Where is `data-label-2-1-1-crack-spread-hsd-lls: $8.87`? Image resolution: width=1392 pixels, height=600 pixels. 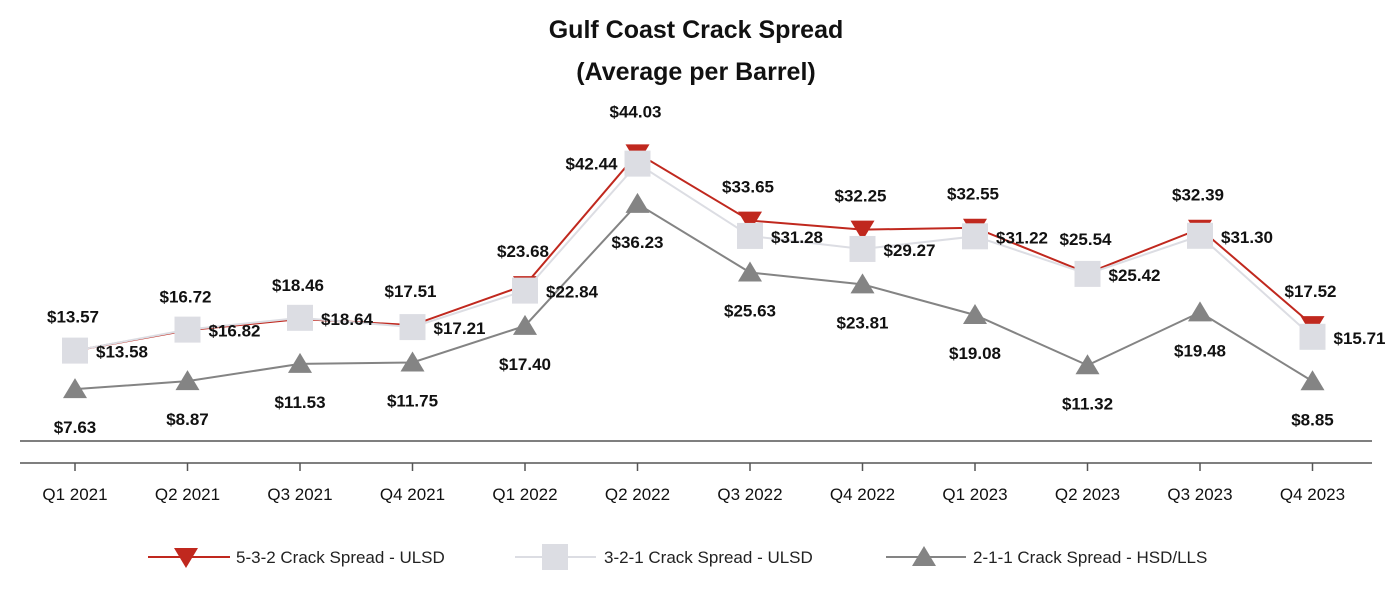
data-label-2-1-1-crack-spread-hsd-lls: $8.87 is located at coordinates (187, 419).